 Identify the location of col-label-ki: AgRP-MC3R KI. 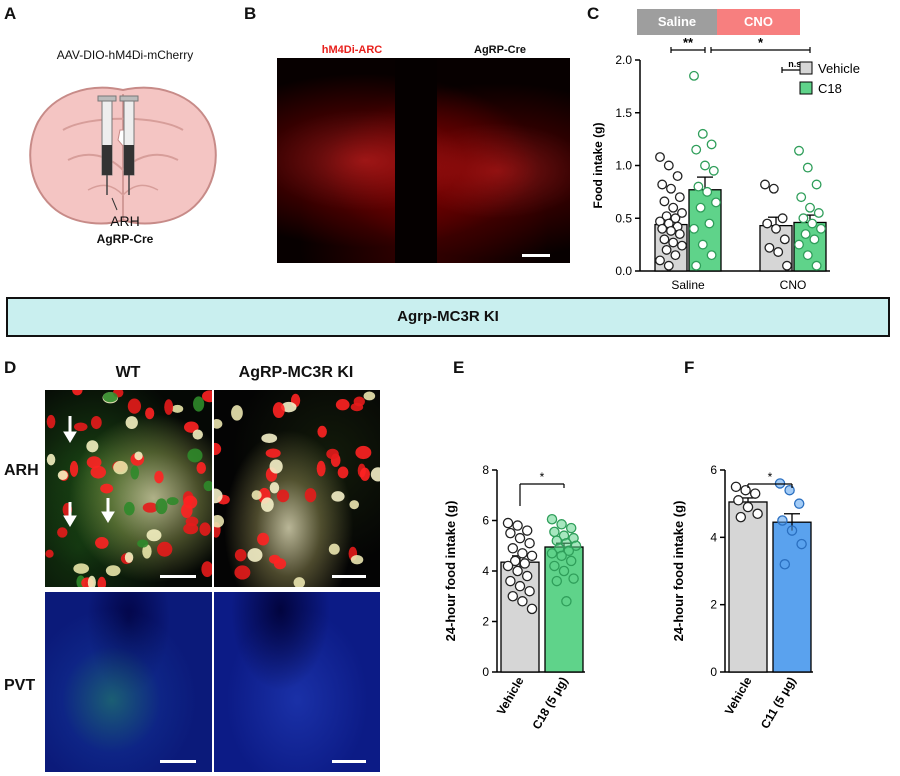
(296, 372).